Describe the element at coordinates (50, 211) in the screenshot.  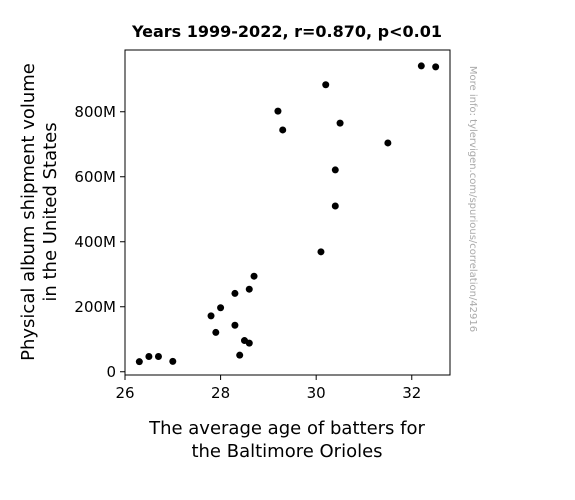
I see `y-axis-label-line-2: in the United States` at that location.